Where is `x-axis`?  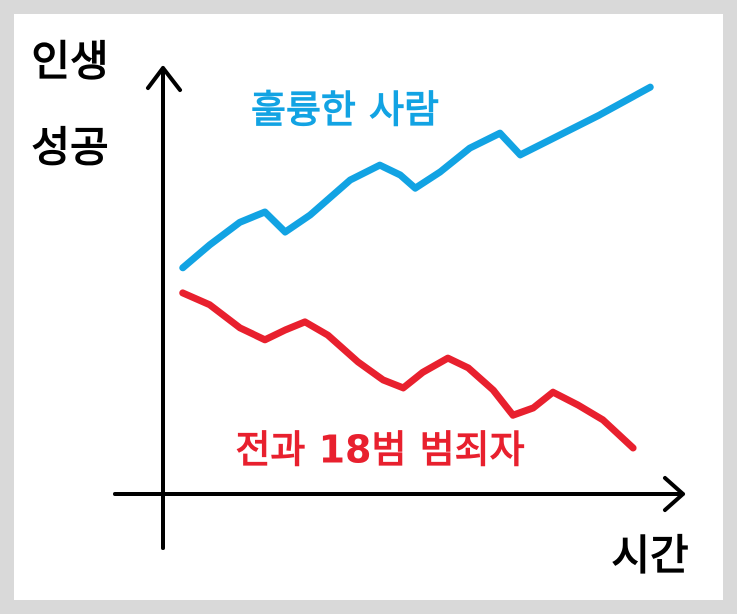
x-axis is located at coordinates (399, 494).